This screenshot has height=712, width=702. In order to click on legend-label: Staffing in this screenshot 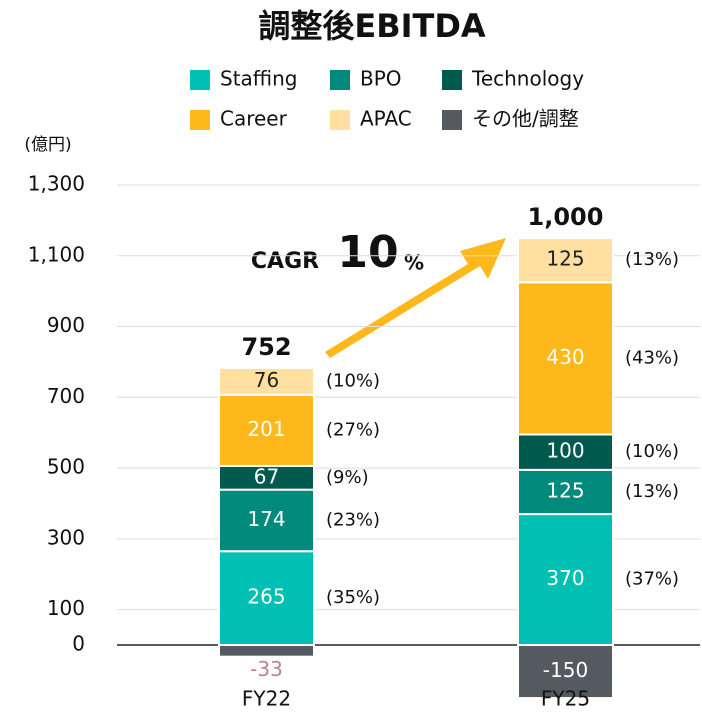, I will do `click(259, 79)`.